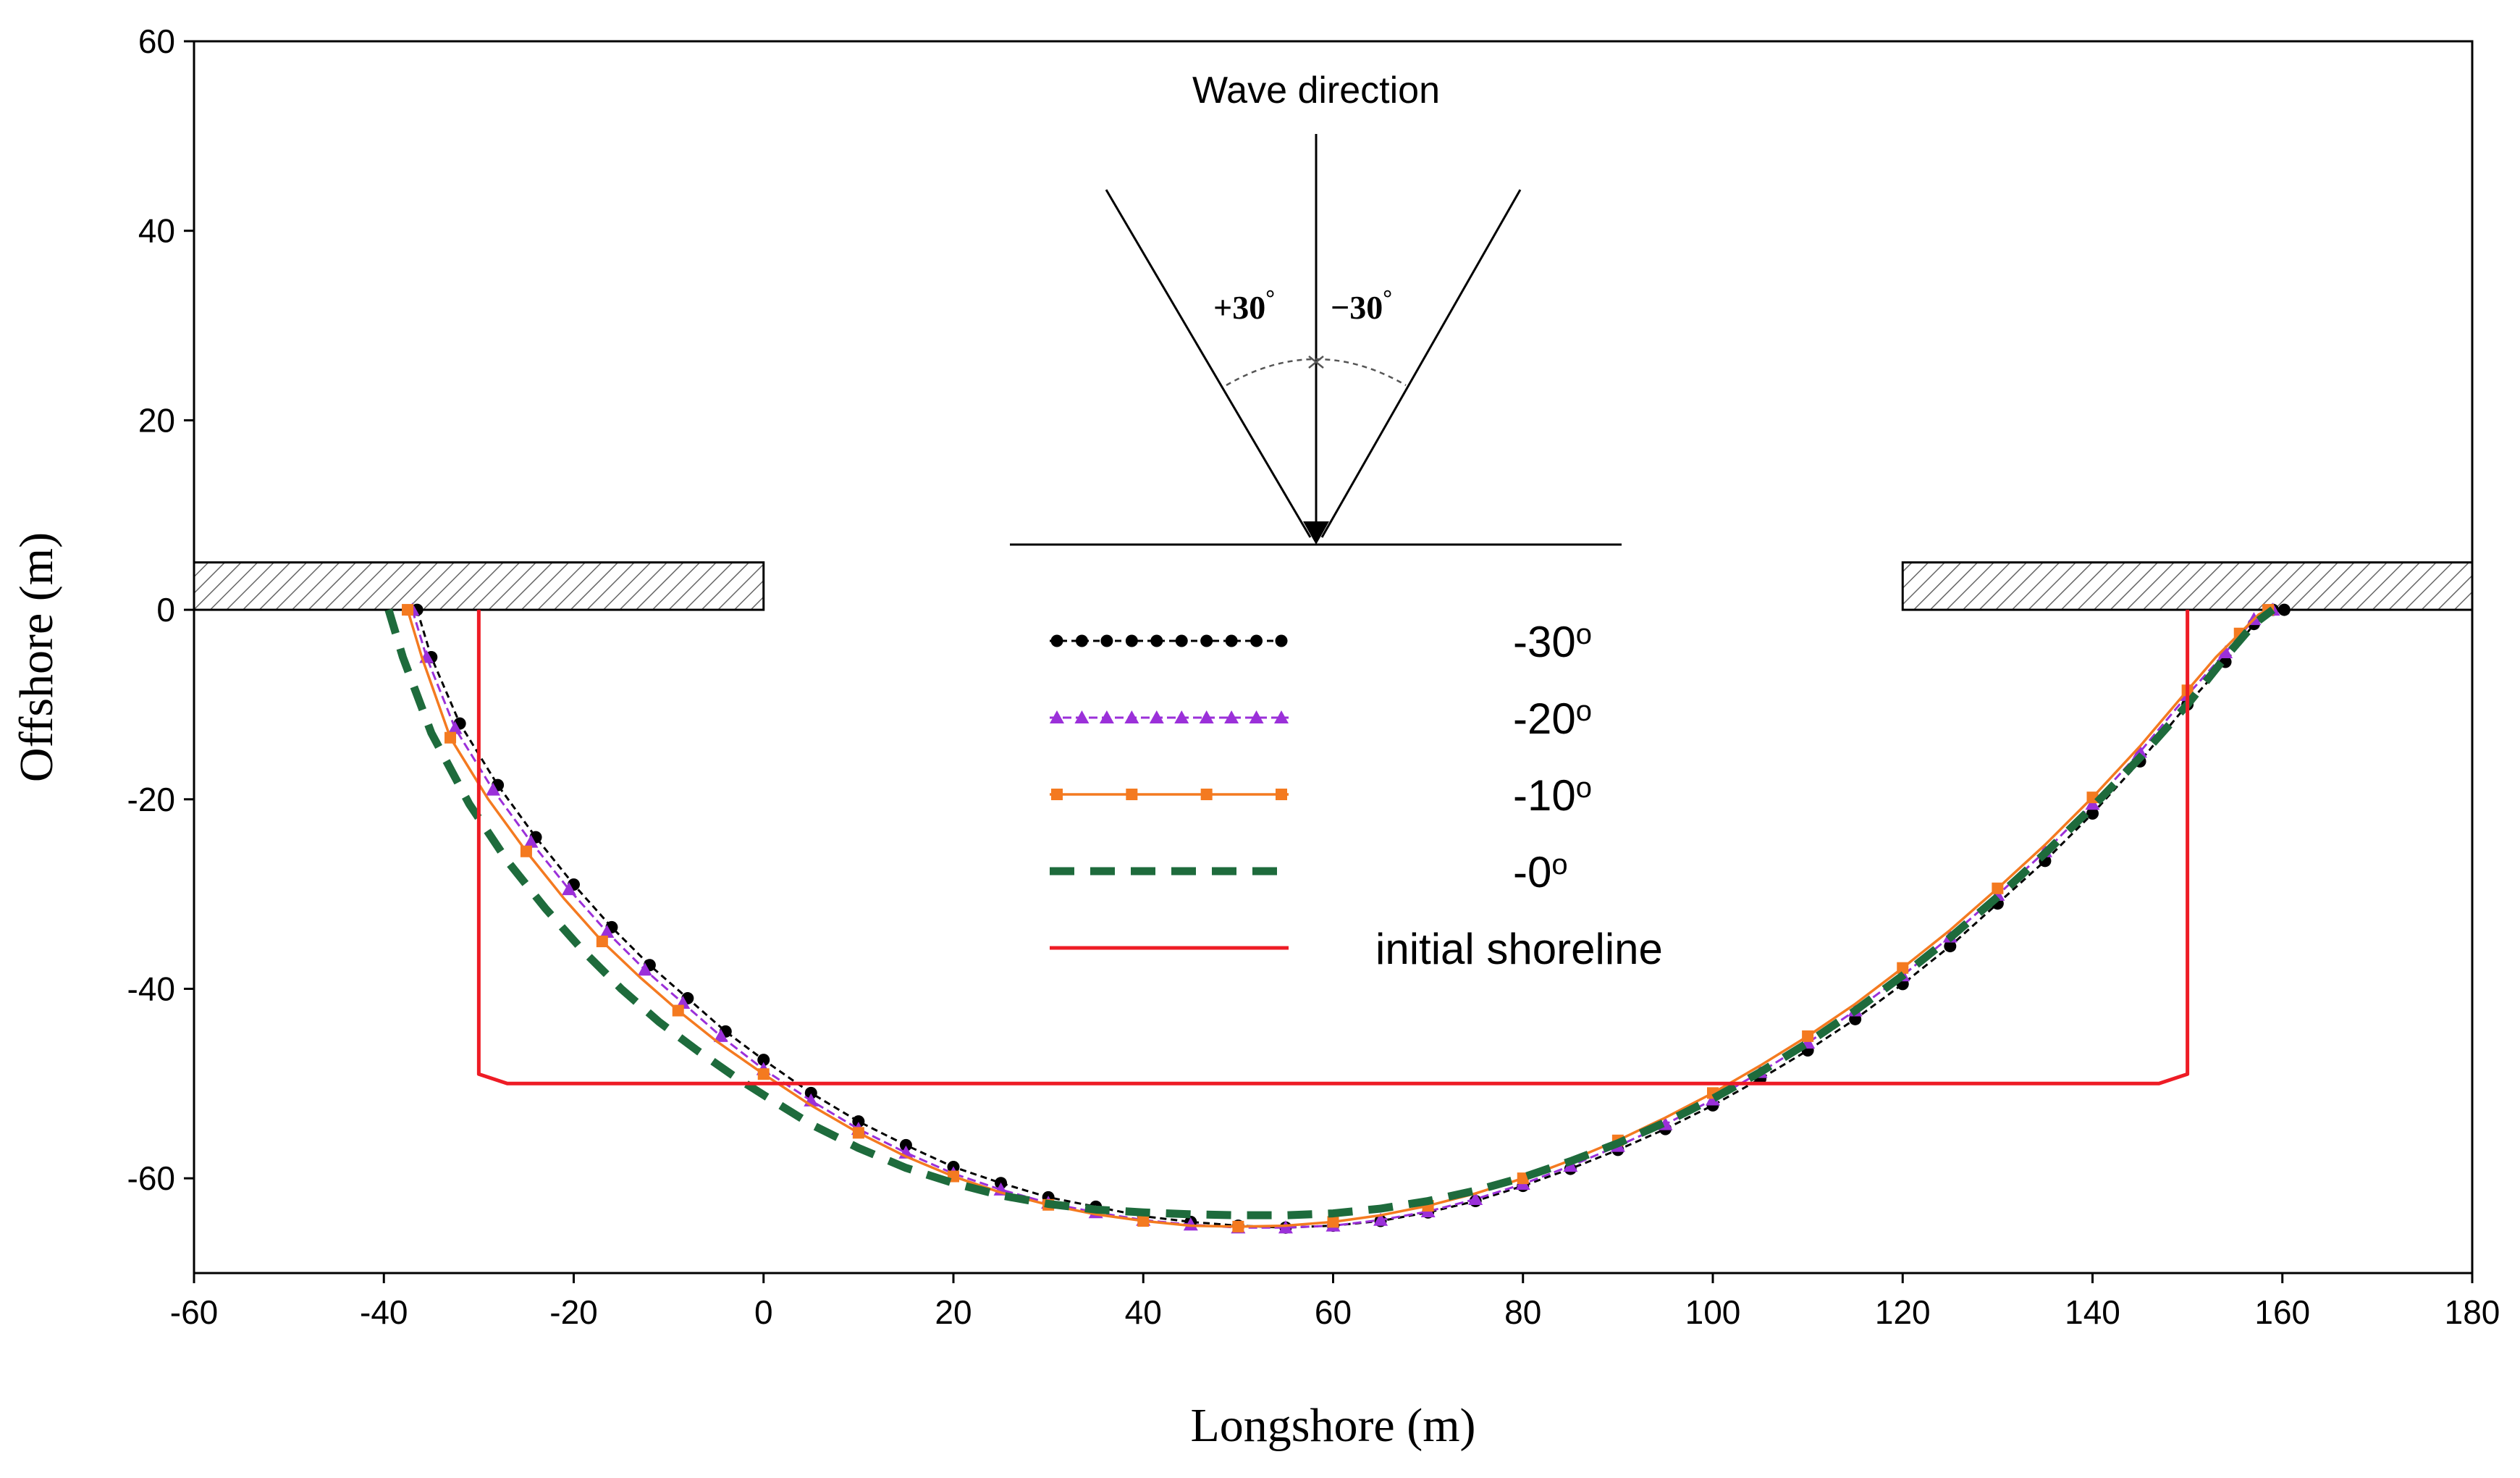  What do you see at coordinates (384, 1312) in the screenshot?
I see `x-tick-label: -40` at bounding box center [384, 1312].